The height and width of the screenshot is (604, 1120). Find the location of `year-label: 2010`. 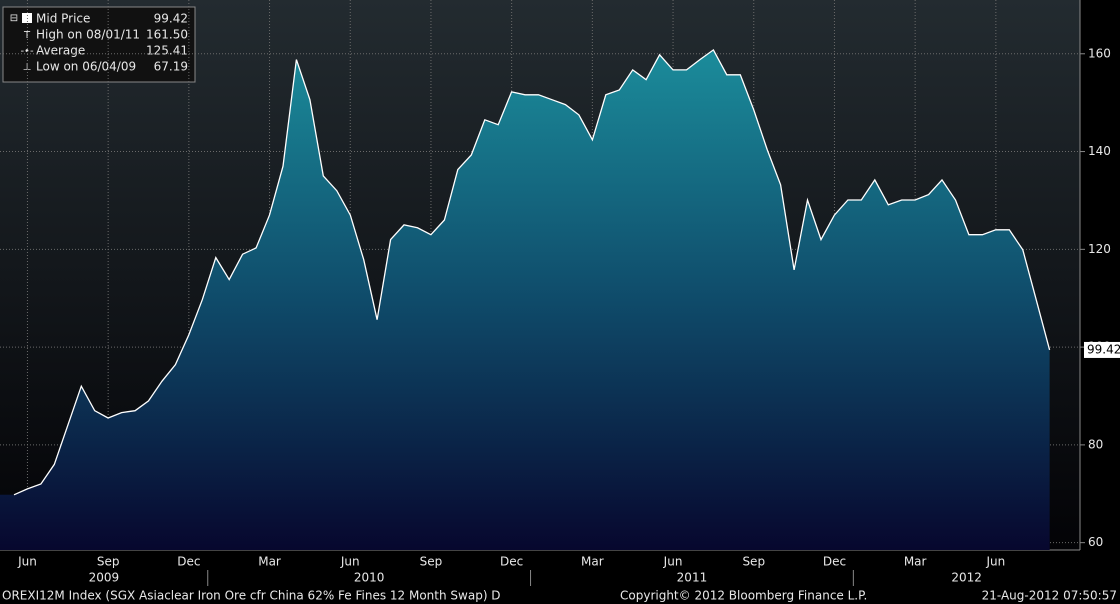

year-label: 2010 is located at coordinates (369, 578).